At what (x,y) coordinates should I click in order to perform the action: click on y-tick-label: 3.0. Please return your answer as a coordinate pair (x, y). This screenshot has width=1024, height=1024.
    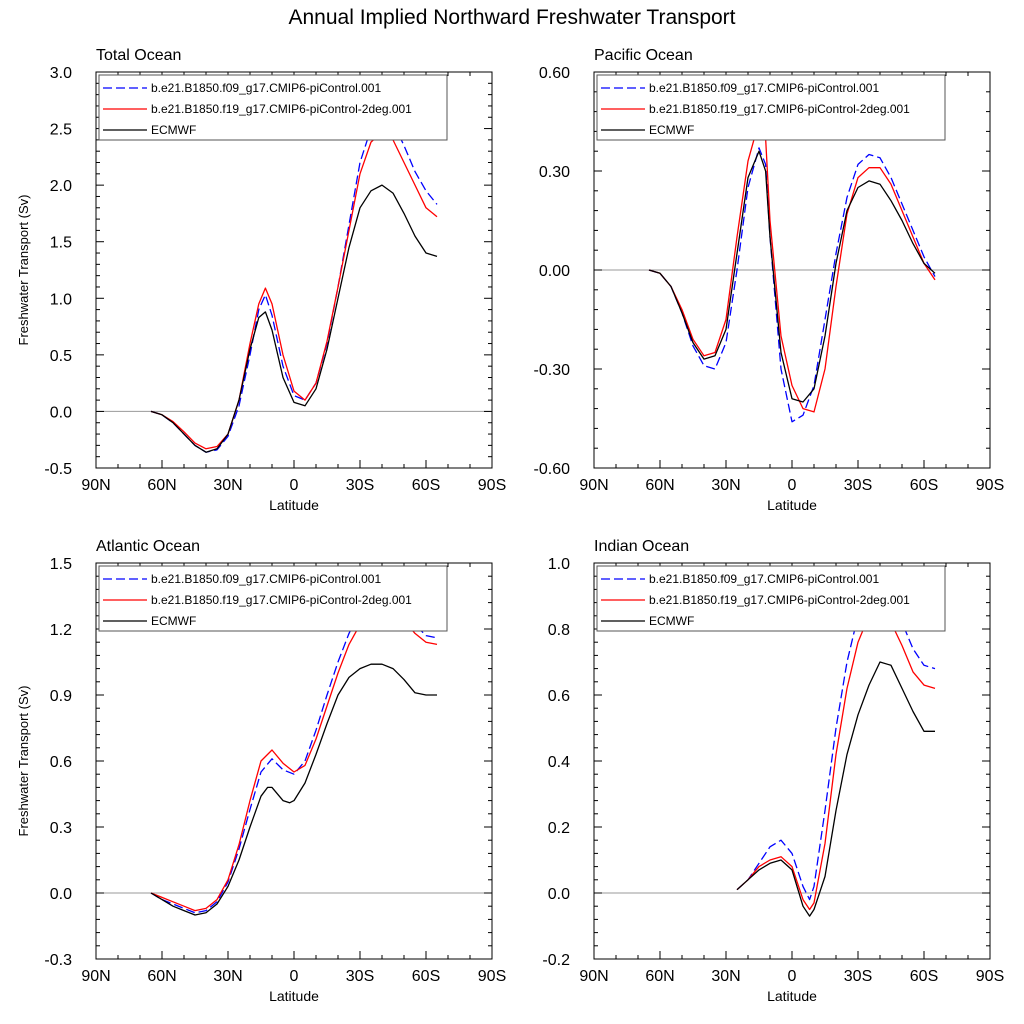
    Looking at the image, I should click on (61, 73).